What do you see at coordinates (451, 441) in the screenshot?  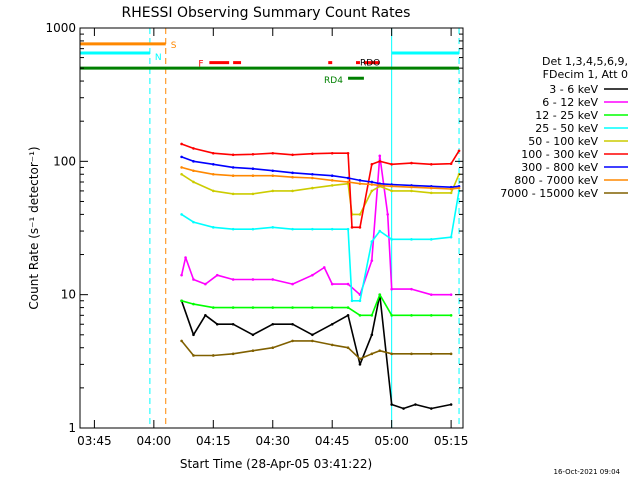 I see `x-tick-label-6: 05:15` at bounding box center [451, 441].